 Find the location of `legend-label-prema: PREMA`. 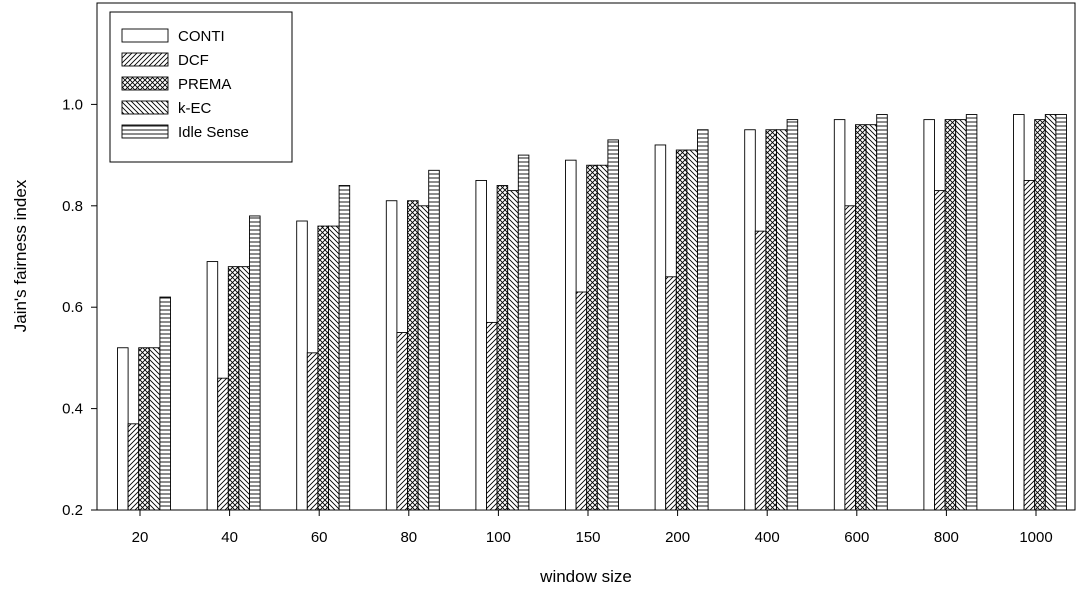

legend-label-prema: PREMA is located at coordinates (204, 84).